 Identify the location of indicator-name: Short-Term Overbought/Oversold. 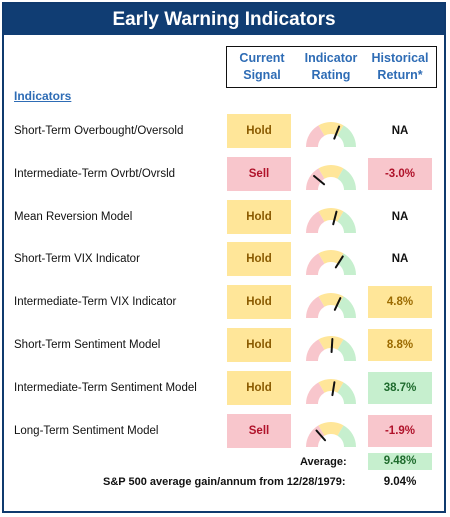
(99, 131).